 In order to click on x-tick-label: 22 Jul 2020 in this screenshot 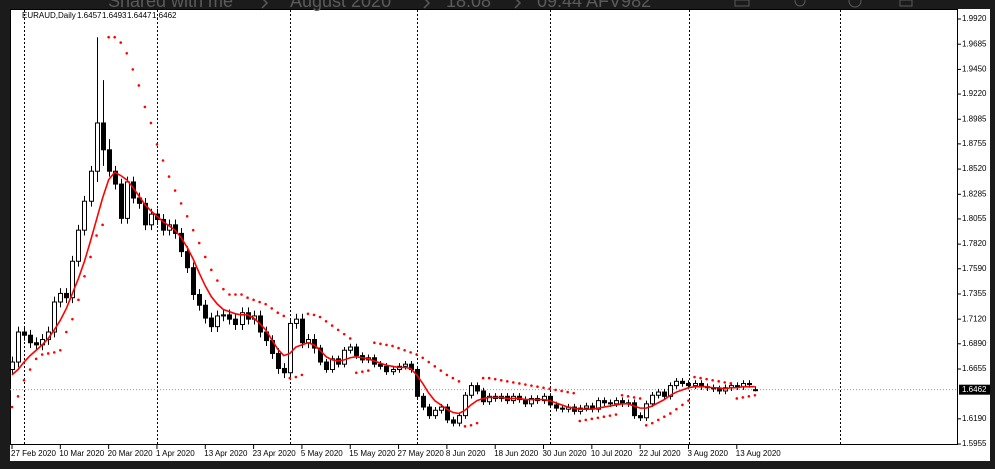, I will do `click(660, 453)`.